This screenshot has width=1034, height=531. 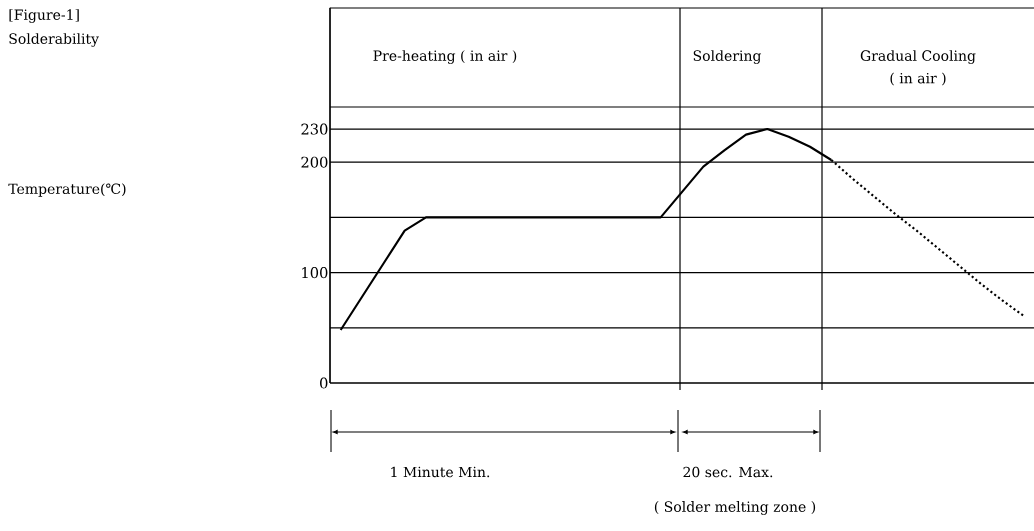 I want to click on y-tick-label: 0, so click(x=324, y=383).